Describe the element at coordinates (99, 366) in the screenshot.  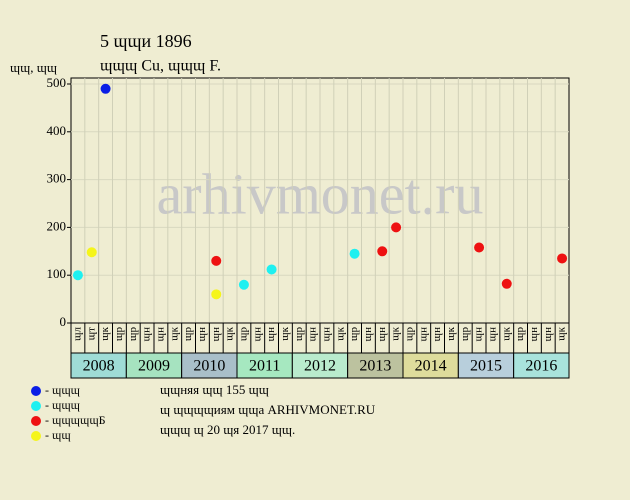
I see `year-label: 2008` at that location.